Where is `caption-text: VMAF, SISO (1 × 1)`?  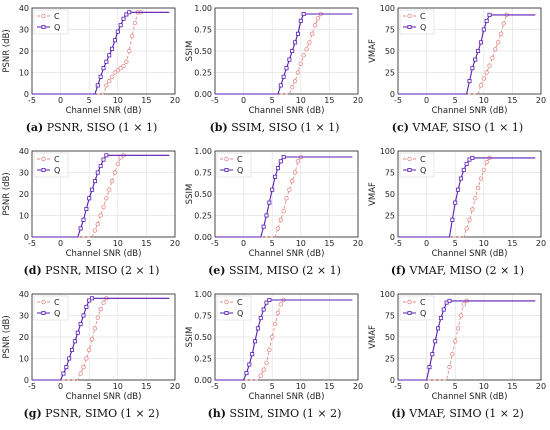 caption-text: VMAF, SISO (1 × 1) is located at coordinates (466, 127).